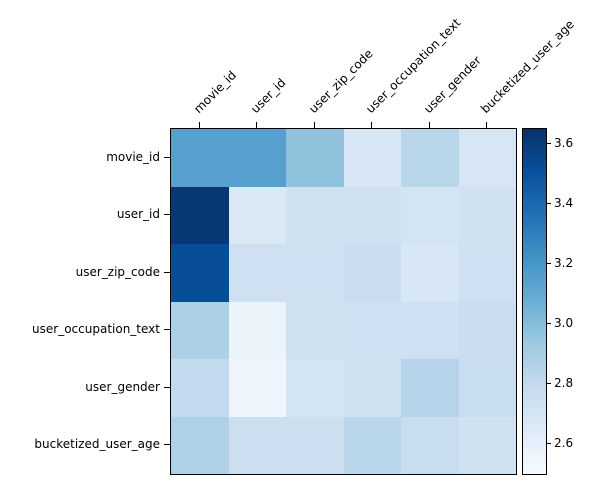 The height and width of the screenshot is (498, 611). Describe the element at coordinates (117, 271) in the screenshot. I see `row-label: user_zip_code` at that location.